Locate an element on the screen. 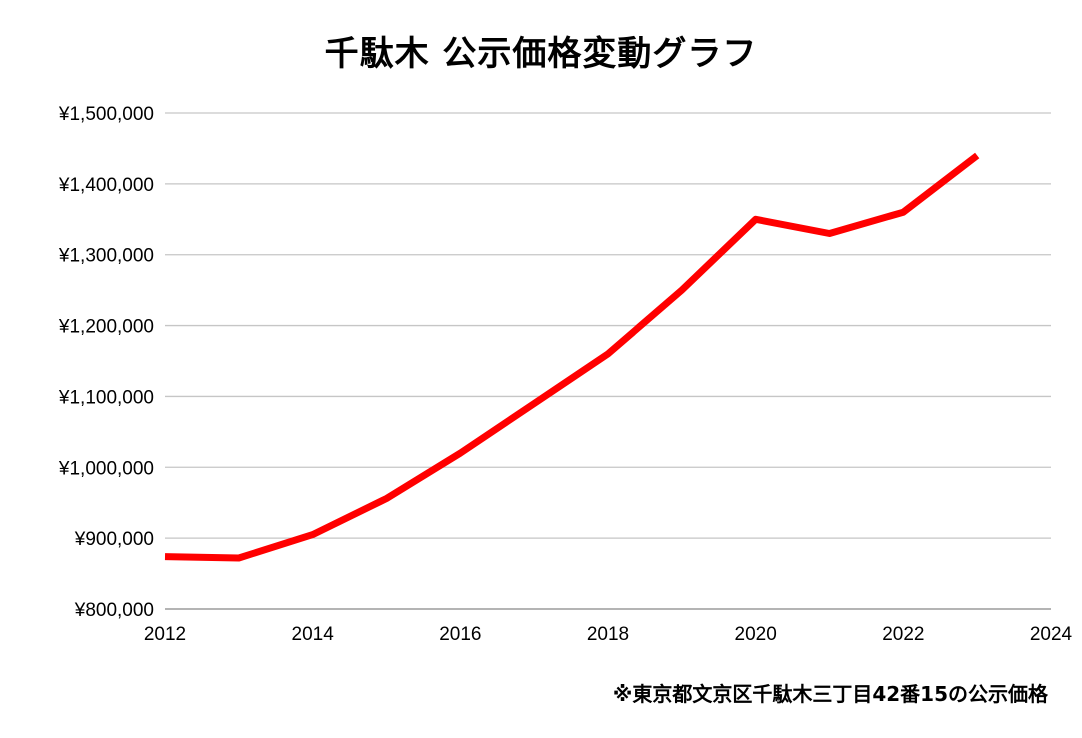 The image size is (1082, 738). source-footnote: ※東京都文京区千駄木三丁目42番15の公示価格 is located at coordinates (830, 694).